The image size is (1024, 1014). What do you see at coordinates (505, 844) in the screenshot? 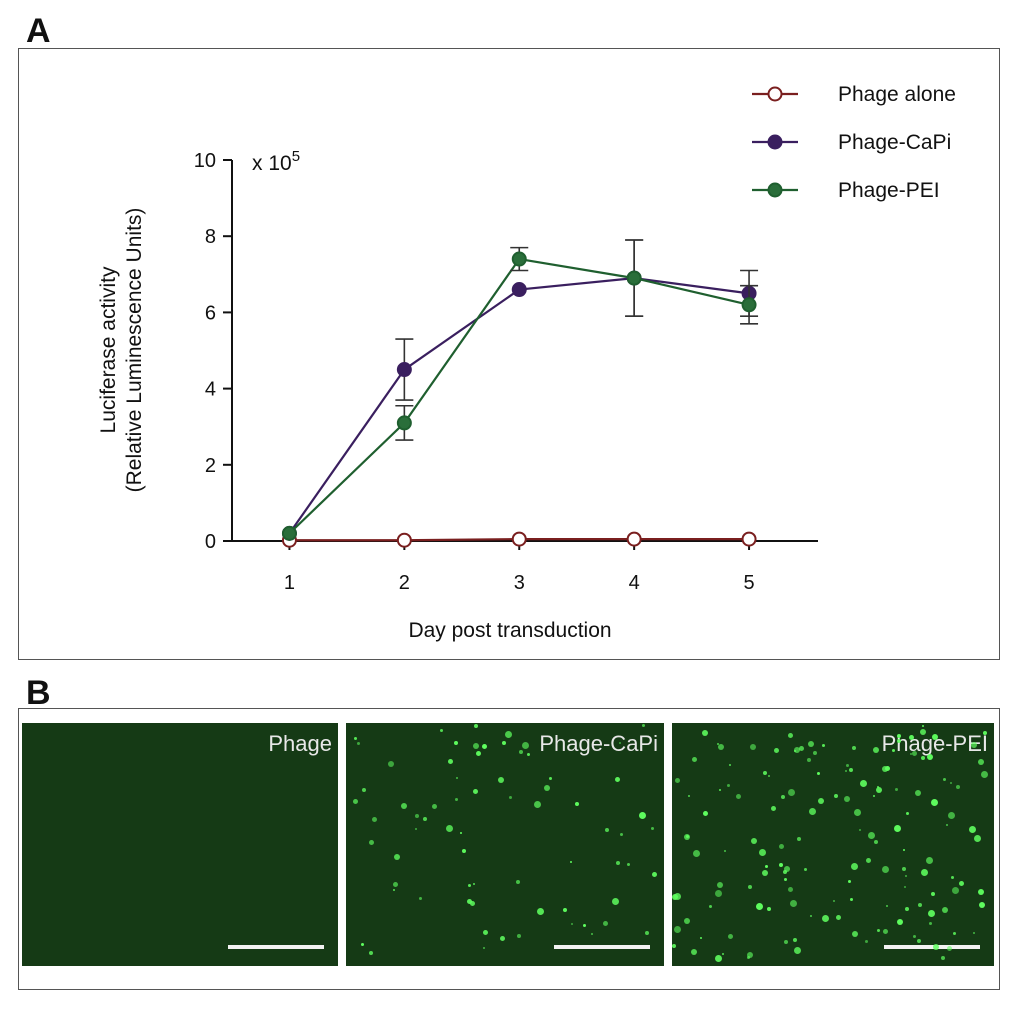
I see `micrograph-phage-capi: Phage-CaPi` at bounding box center [505, 844].